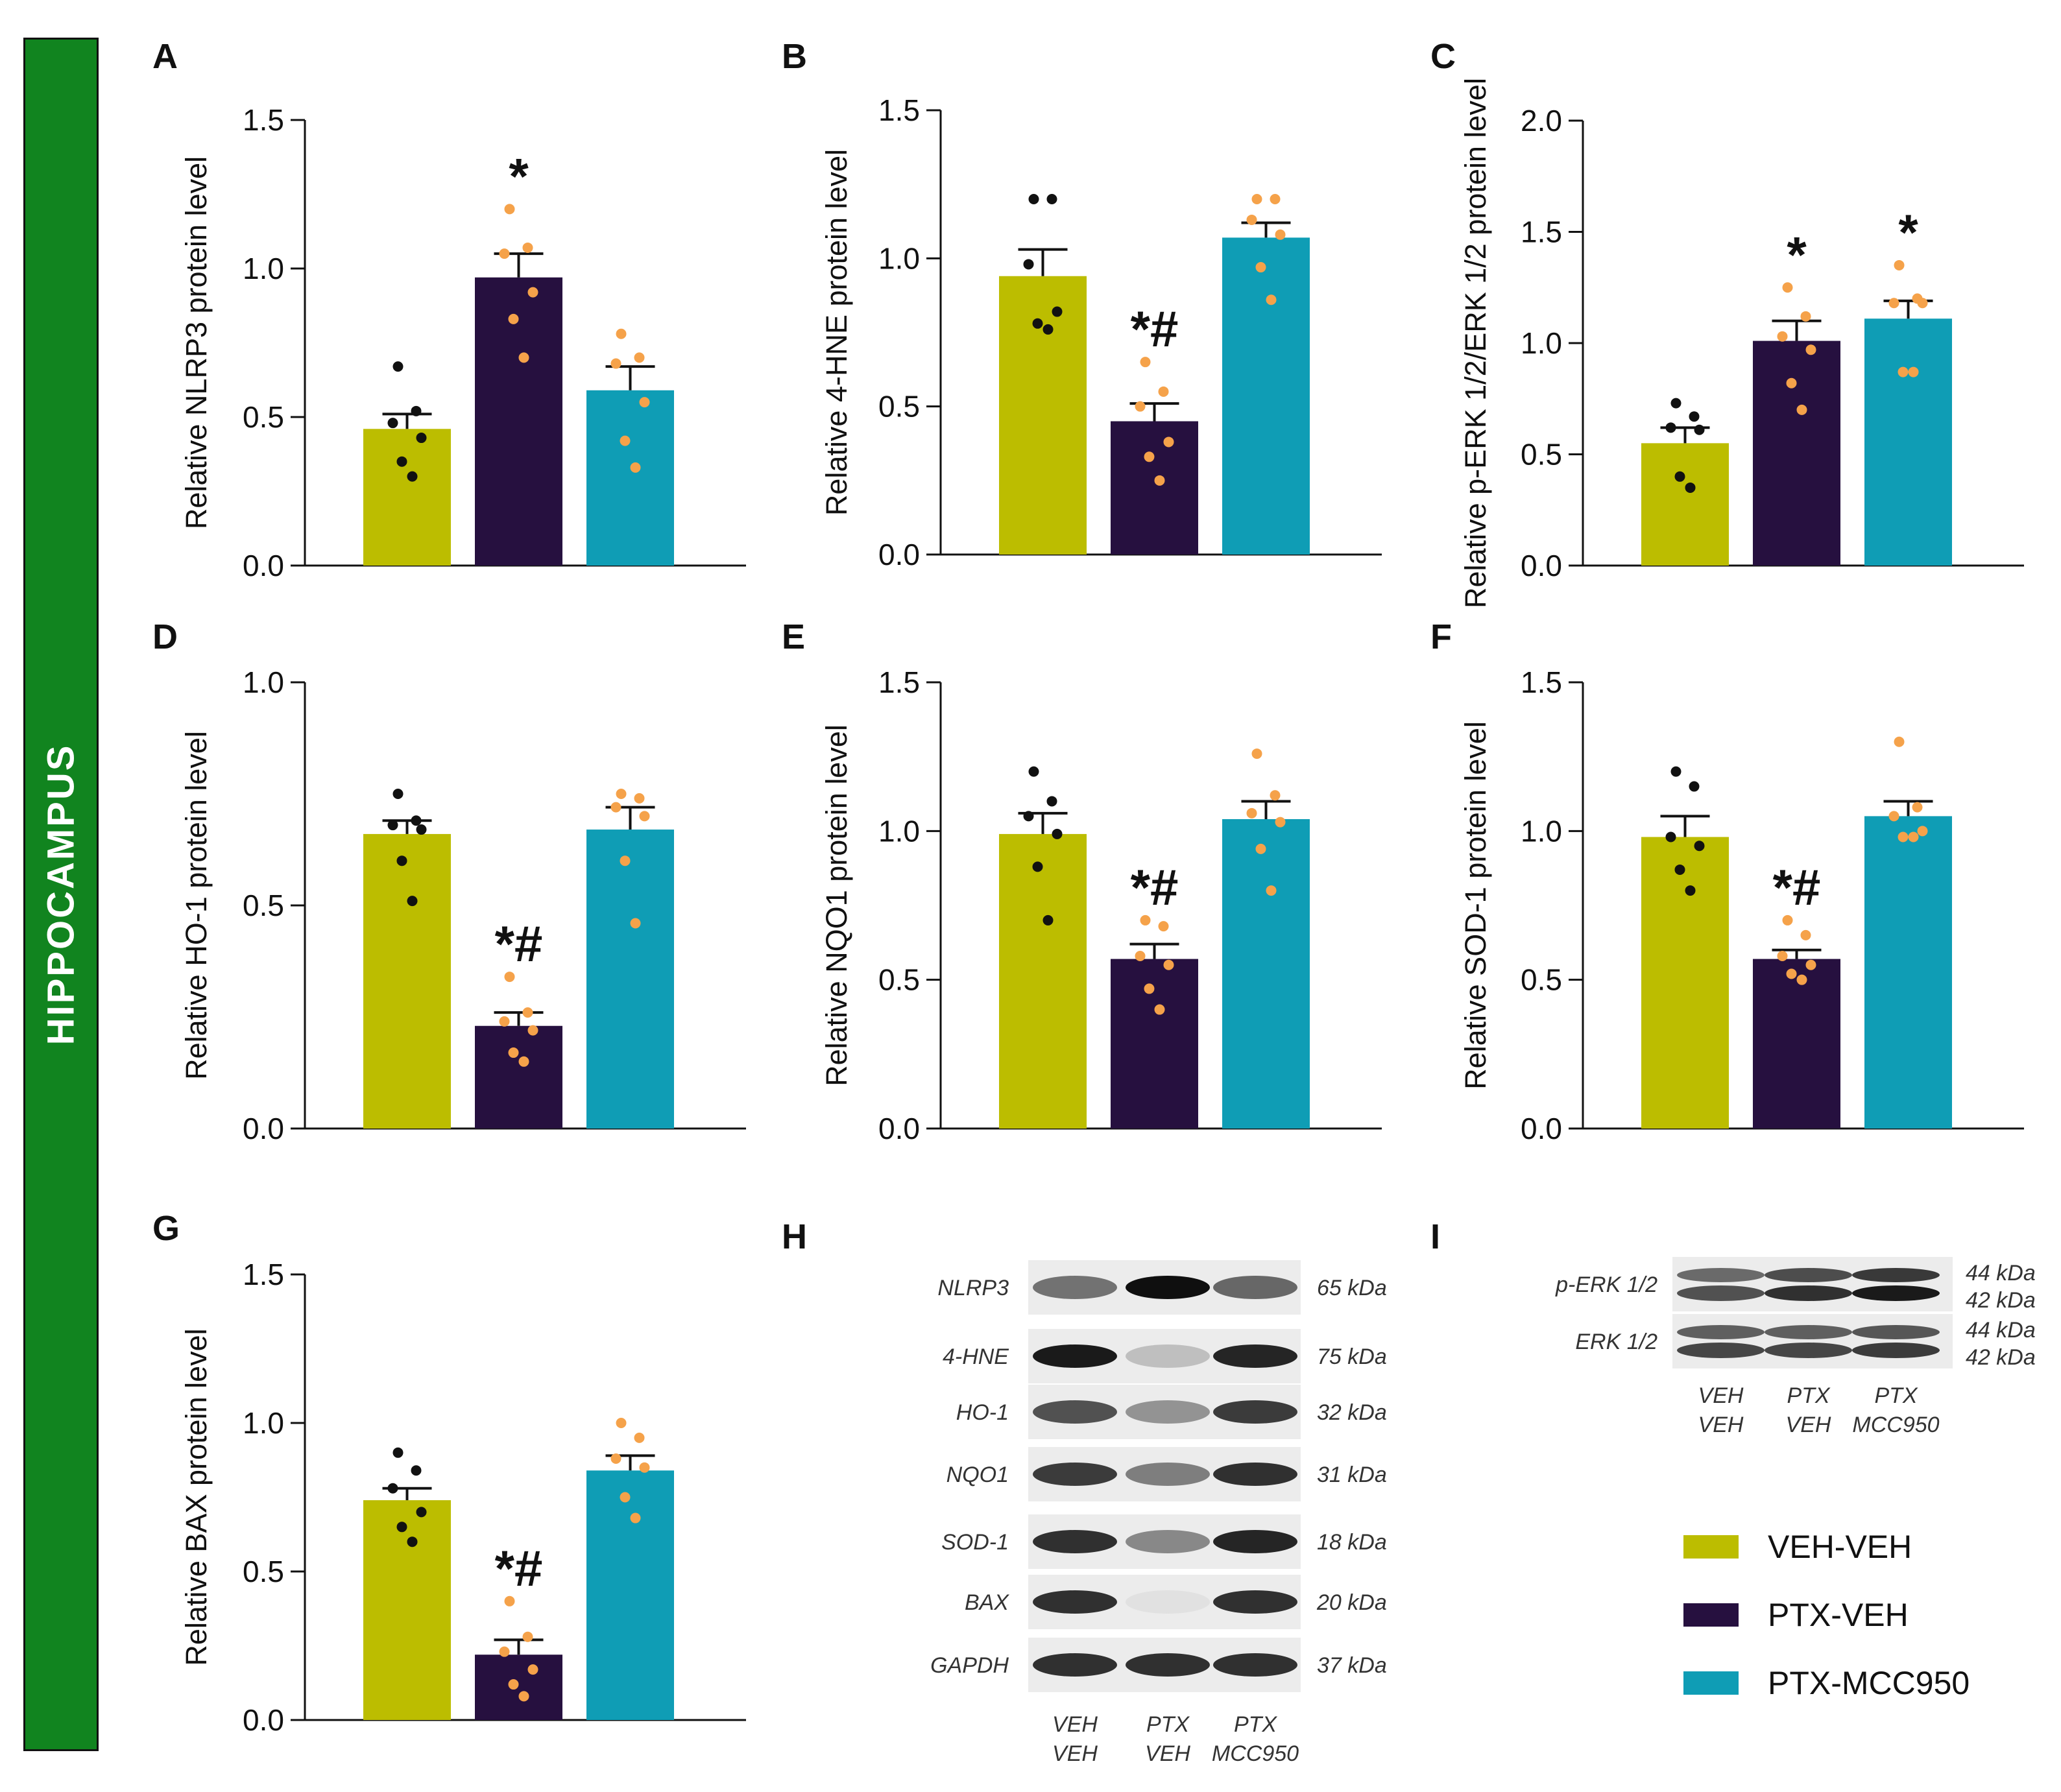 This screenshot has height=1792, width=2061. What do you see at coordinates (794, 1236) in the screenshot?
I see `panel-letter: H` at bounding box center [794, 1236].